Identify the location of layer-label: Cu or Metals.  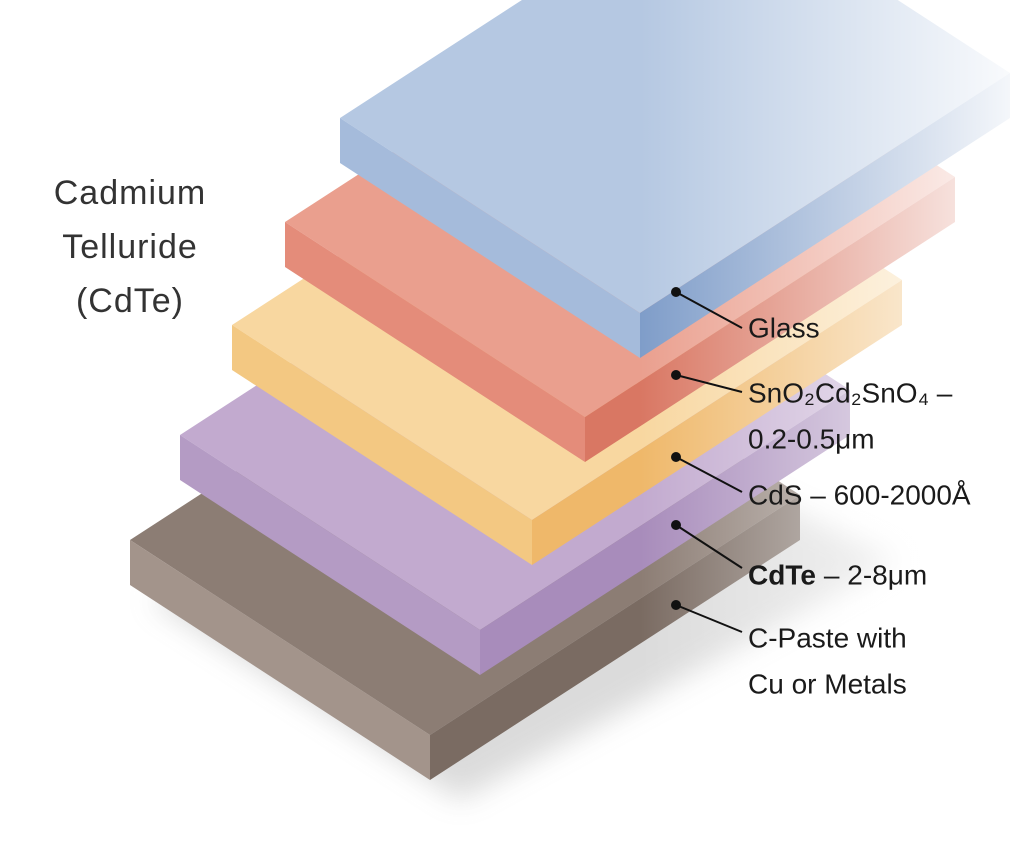
(827, 683).